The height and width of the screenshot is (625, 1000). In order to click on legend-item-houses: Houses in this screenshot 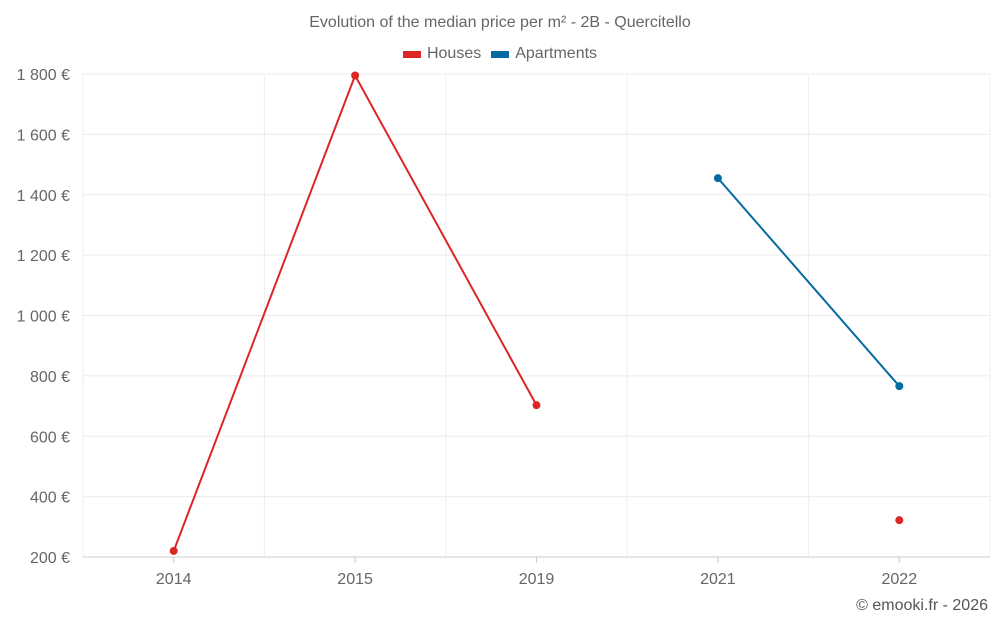, I will do `click(442, 54)`.